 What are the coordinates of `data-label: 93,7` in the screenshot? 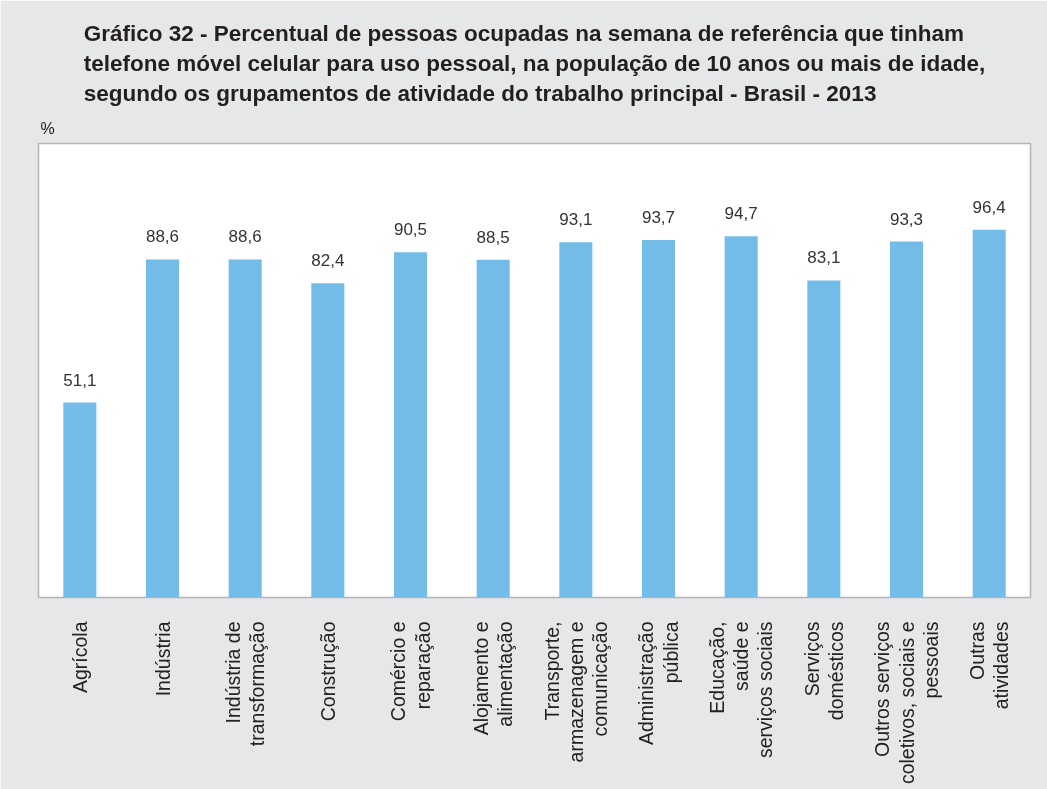 It's located at (658, 218).